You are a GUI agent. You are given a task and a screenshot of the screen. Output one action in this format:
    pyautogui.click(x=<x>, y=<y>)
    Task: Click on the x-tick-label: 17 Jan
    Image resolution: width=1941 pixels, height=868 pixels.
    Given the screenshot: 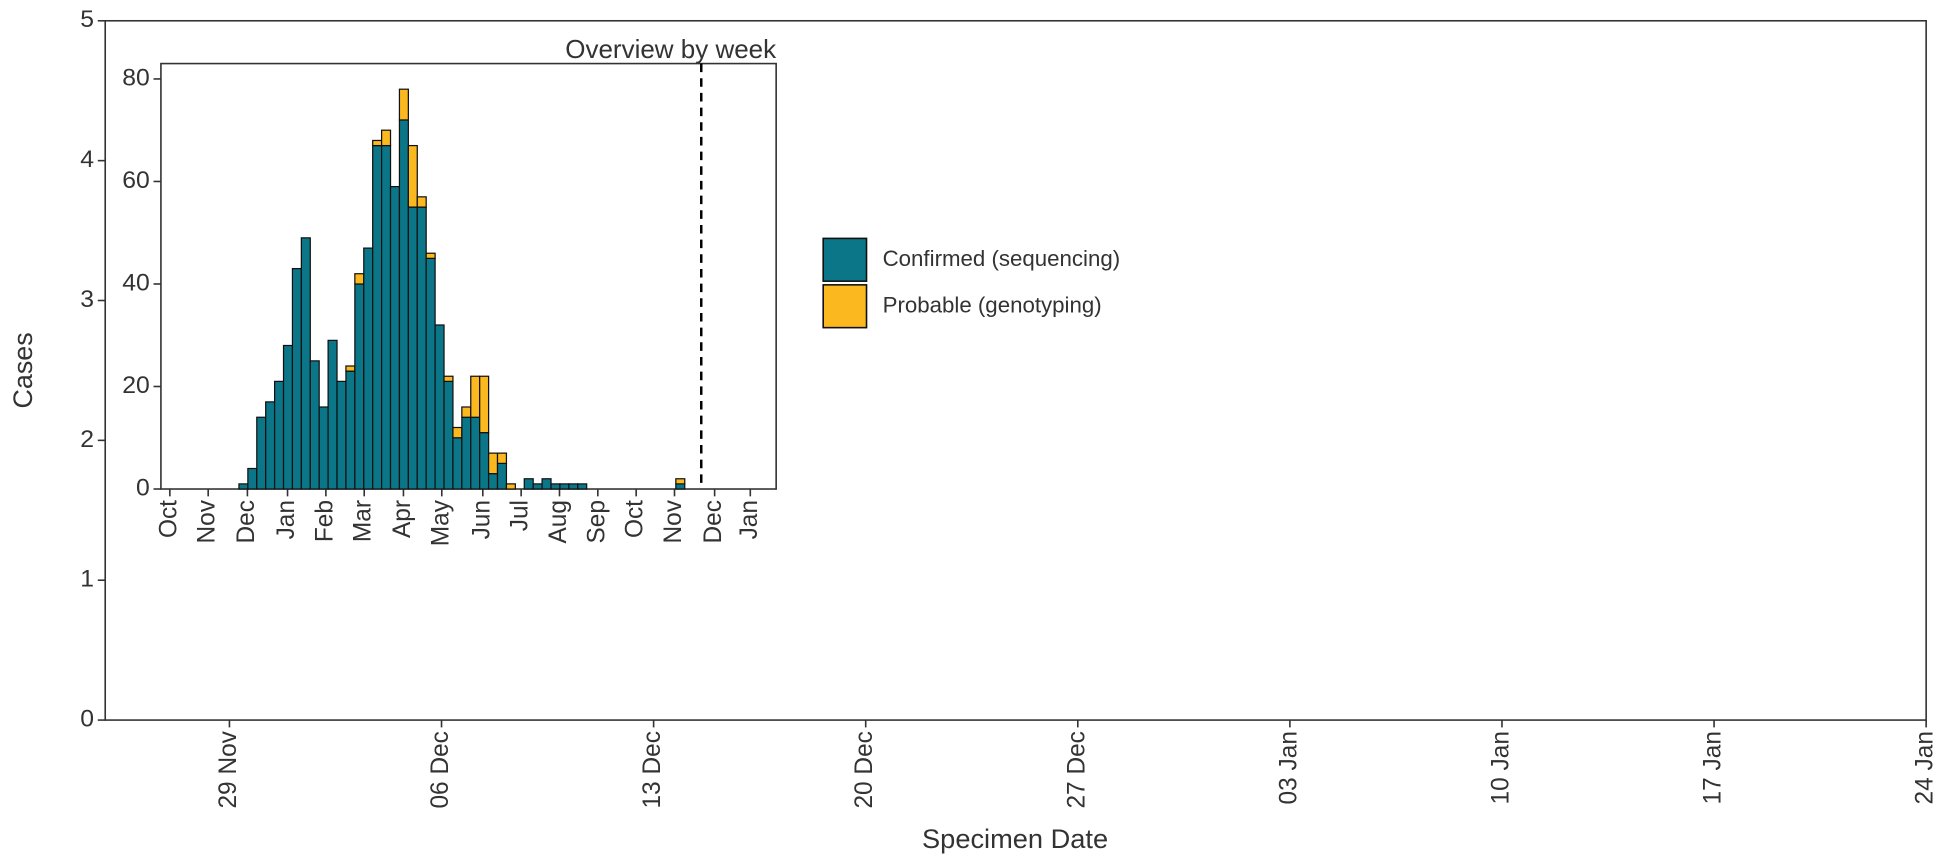 What is the action you would take?
    pyautogui.click(x=1712, y=767)
    